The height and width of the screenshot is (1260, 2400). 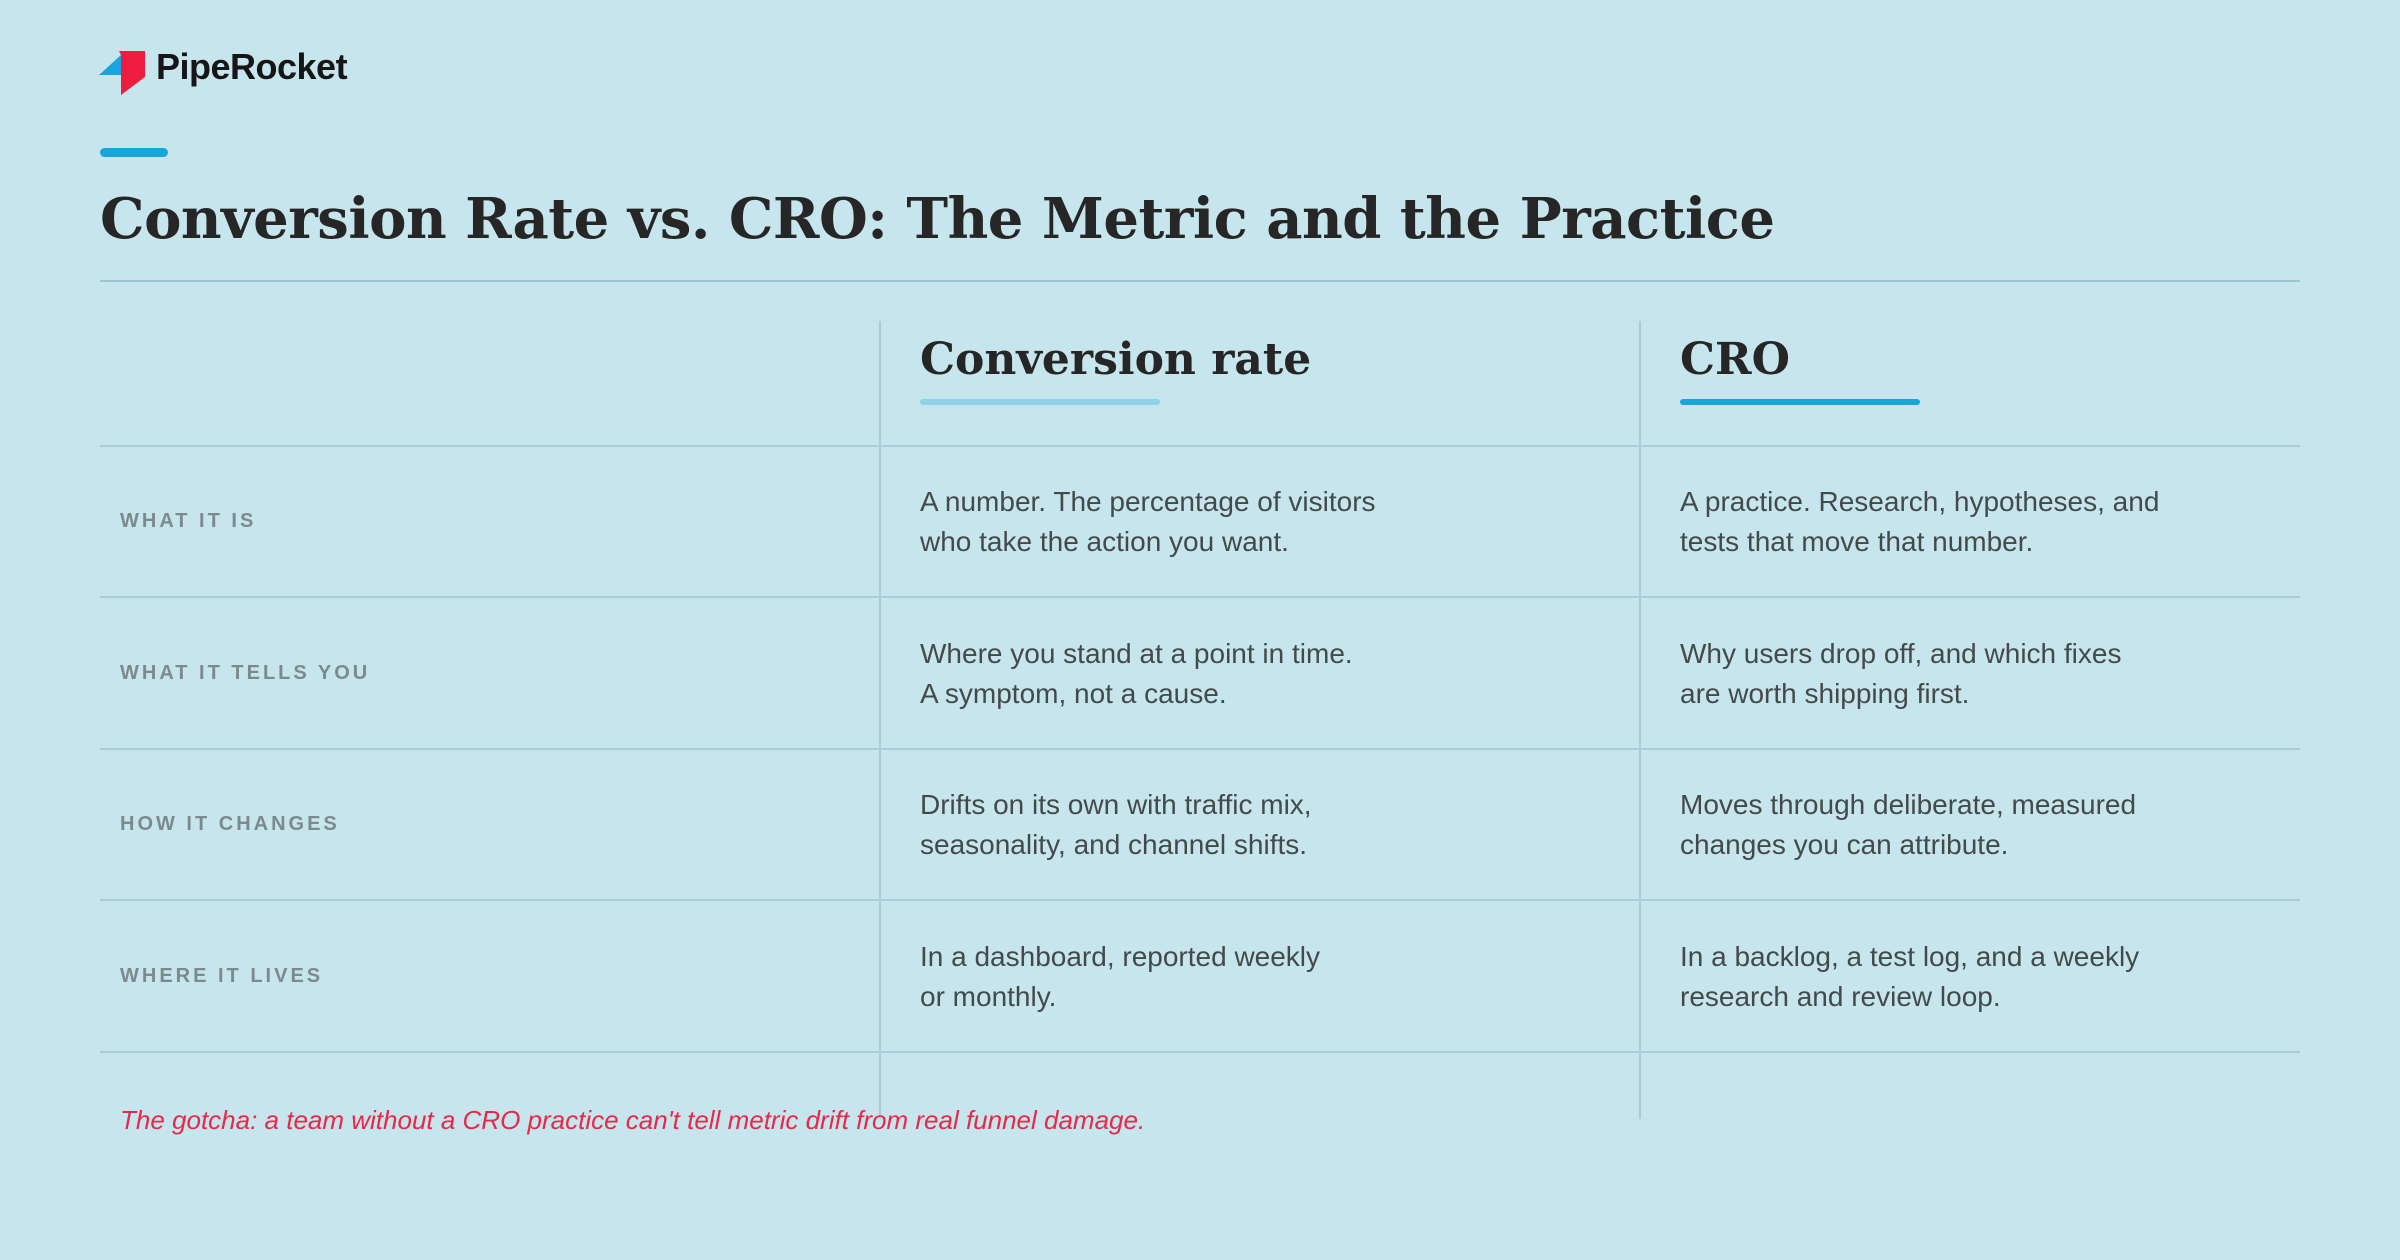 I want to click on cell-text: Drifts on its own with traffic mix,, so click(x=1116, y=804).